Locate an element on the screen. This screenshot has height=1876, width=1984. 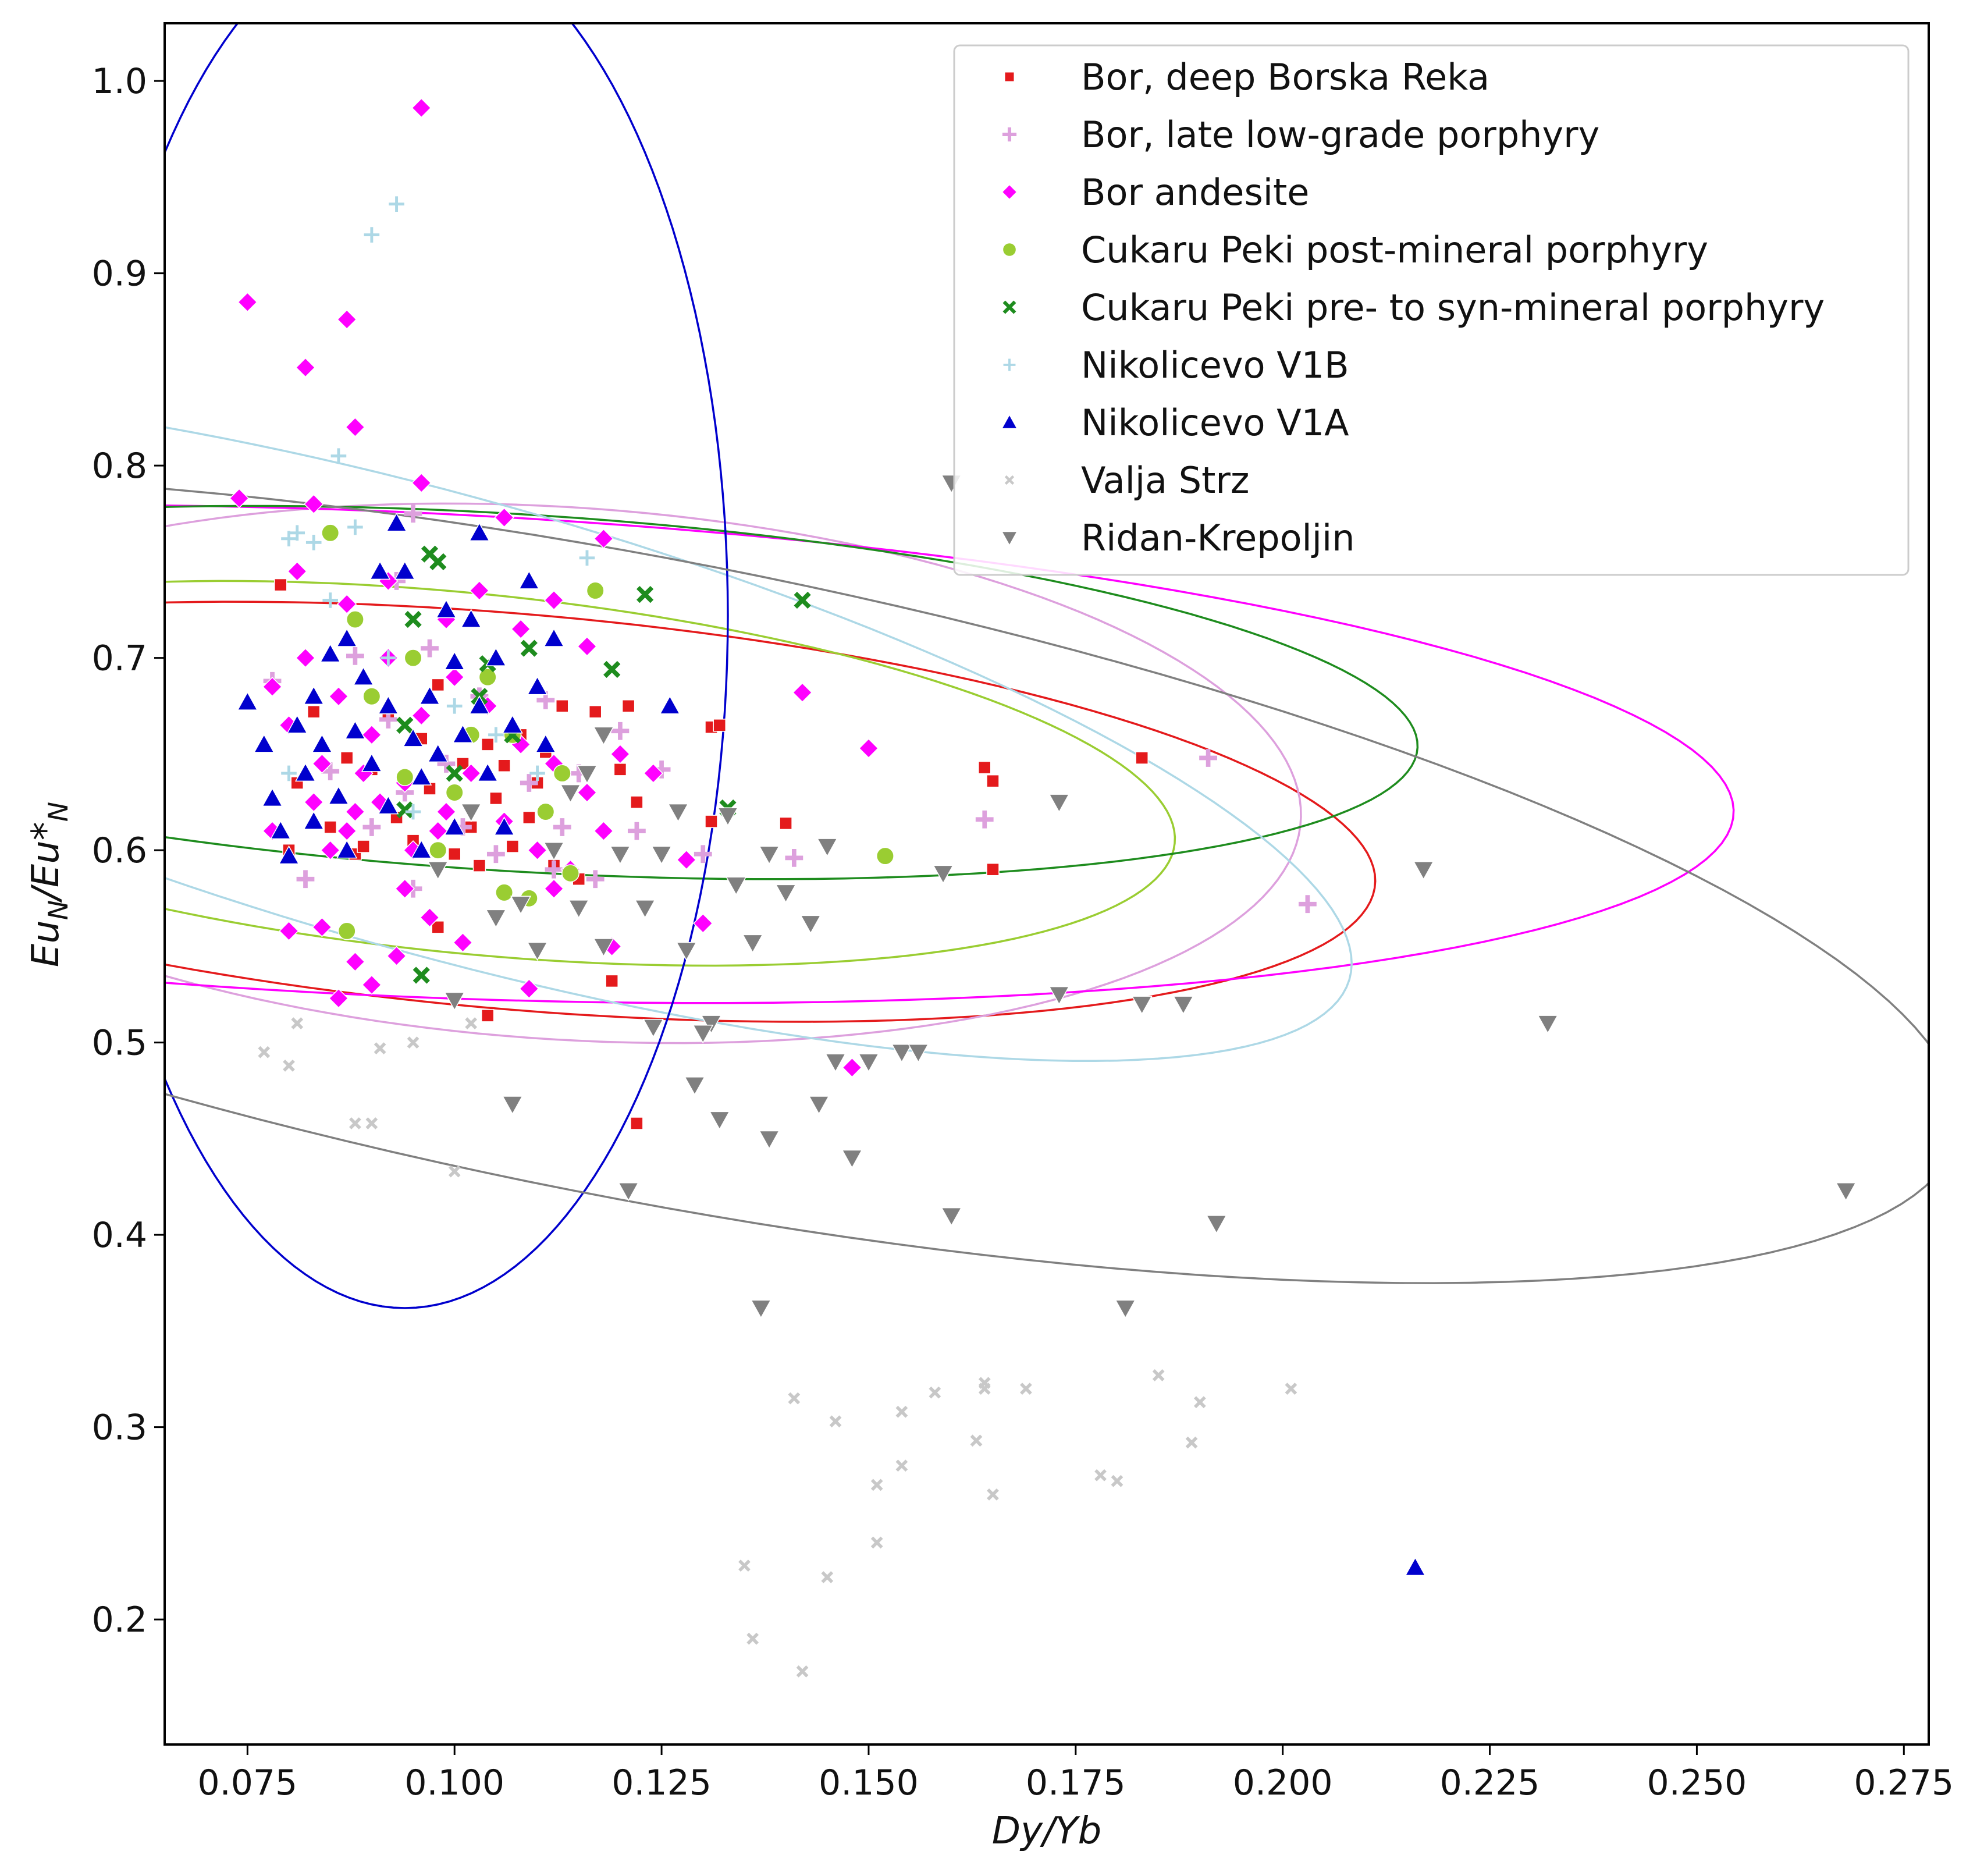
point-cukaru-peki-pre-to-syn-mineral-porphyry is located at coordinates (438, 562).